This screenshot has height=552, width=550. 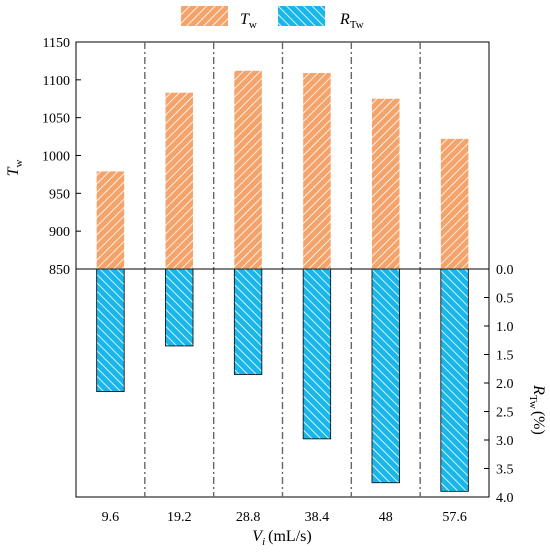 What do you see at coordinates (281, 538) in the screenshot?
I see `x-title: Vi (mL/s)` at bounding box center [281, 538].